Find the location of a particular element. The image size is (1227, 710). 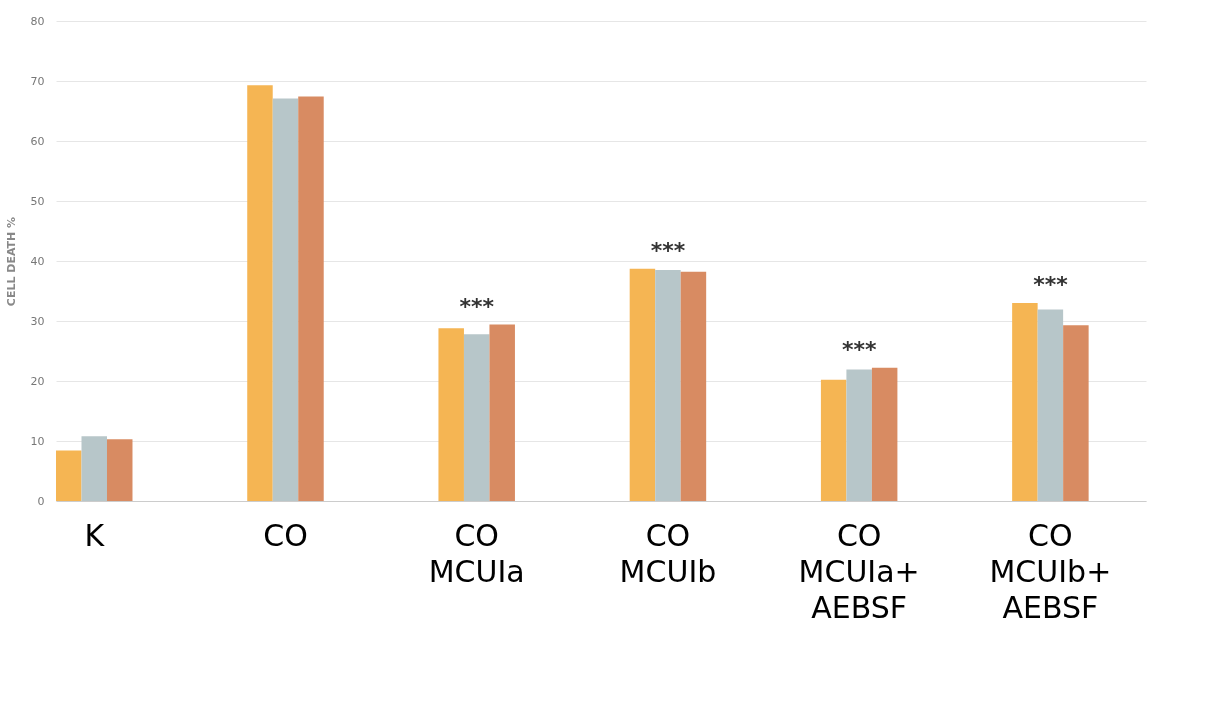

x-tick-label: CO is located at coordinates (285, 535).